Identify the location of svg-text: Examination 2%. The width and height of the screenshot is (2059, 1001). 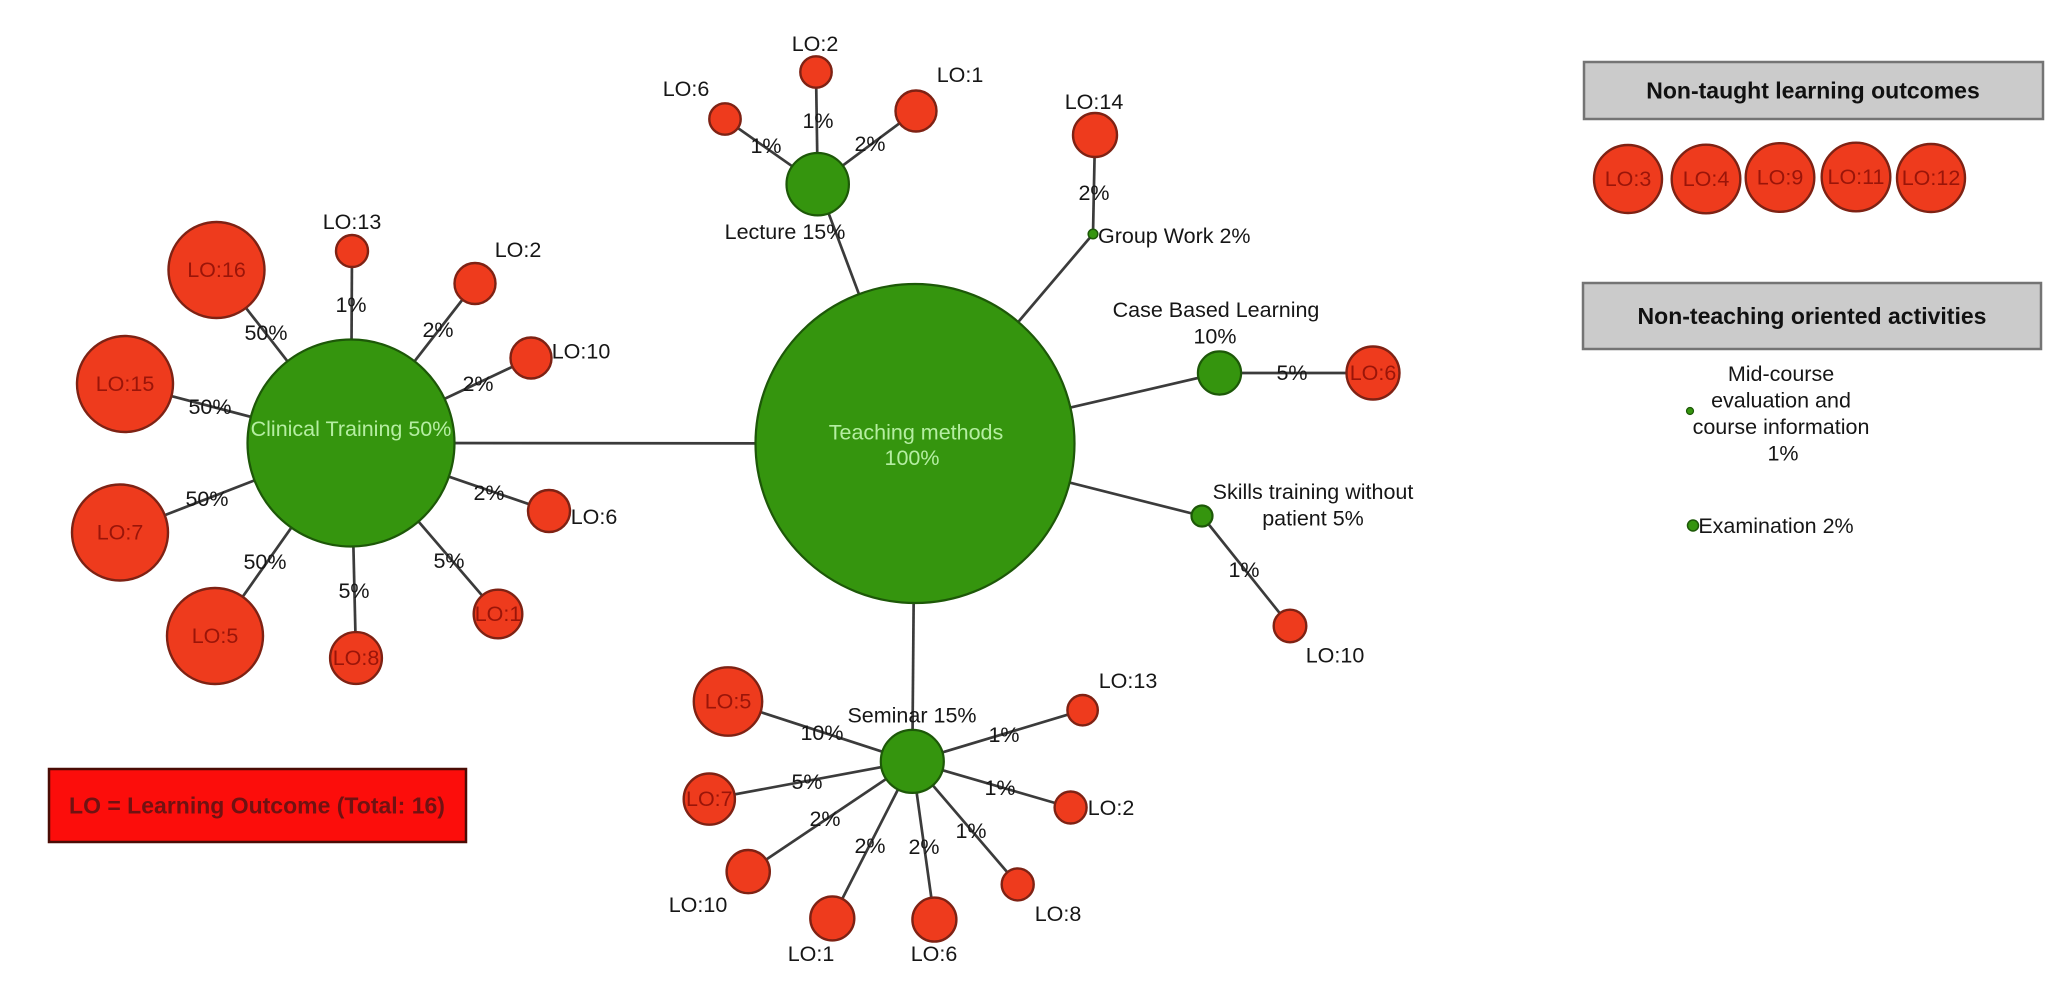
(1775, 526).